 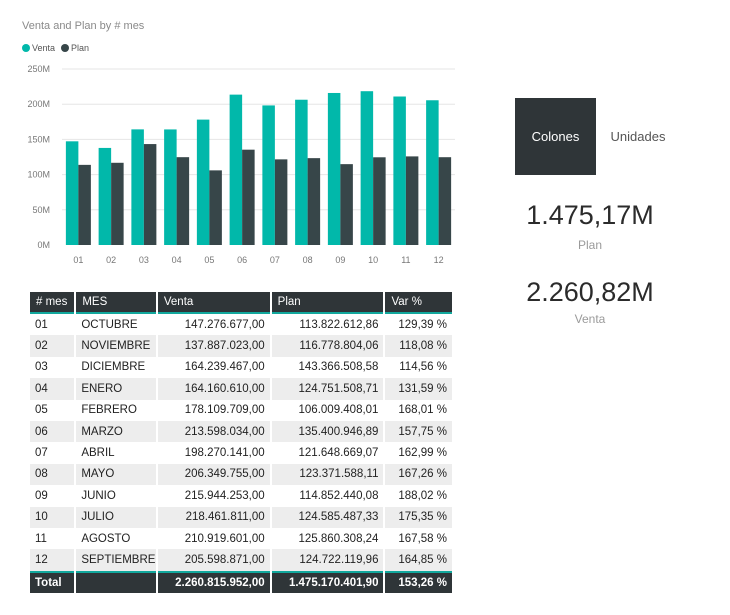 What do you see at coordinates (327, 581) in the screenshot?
I see `total-plan: 1.475.170.401,90` at bounding box center [327, 581].